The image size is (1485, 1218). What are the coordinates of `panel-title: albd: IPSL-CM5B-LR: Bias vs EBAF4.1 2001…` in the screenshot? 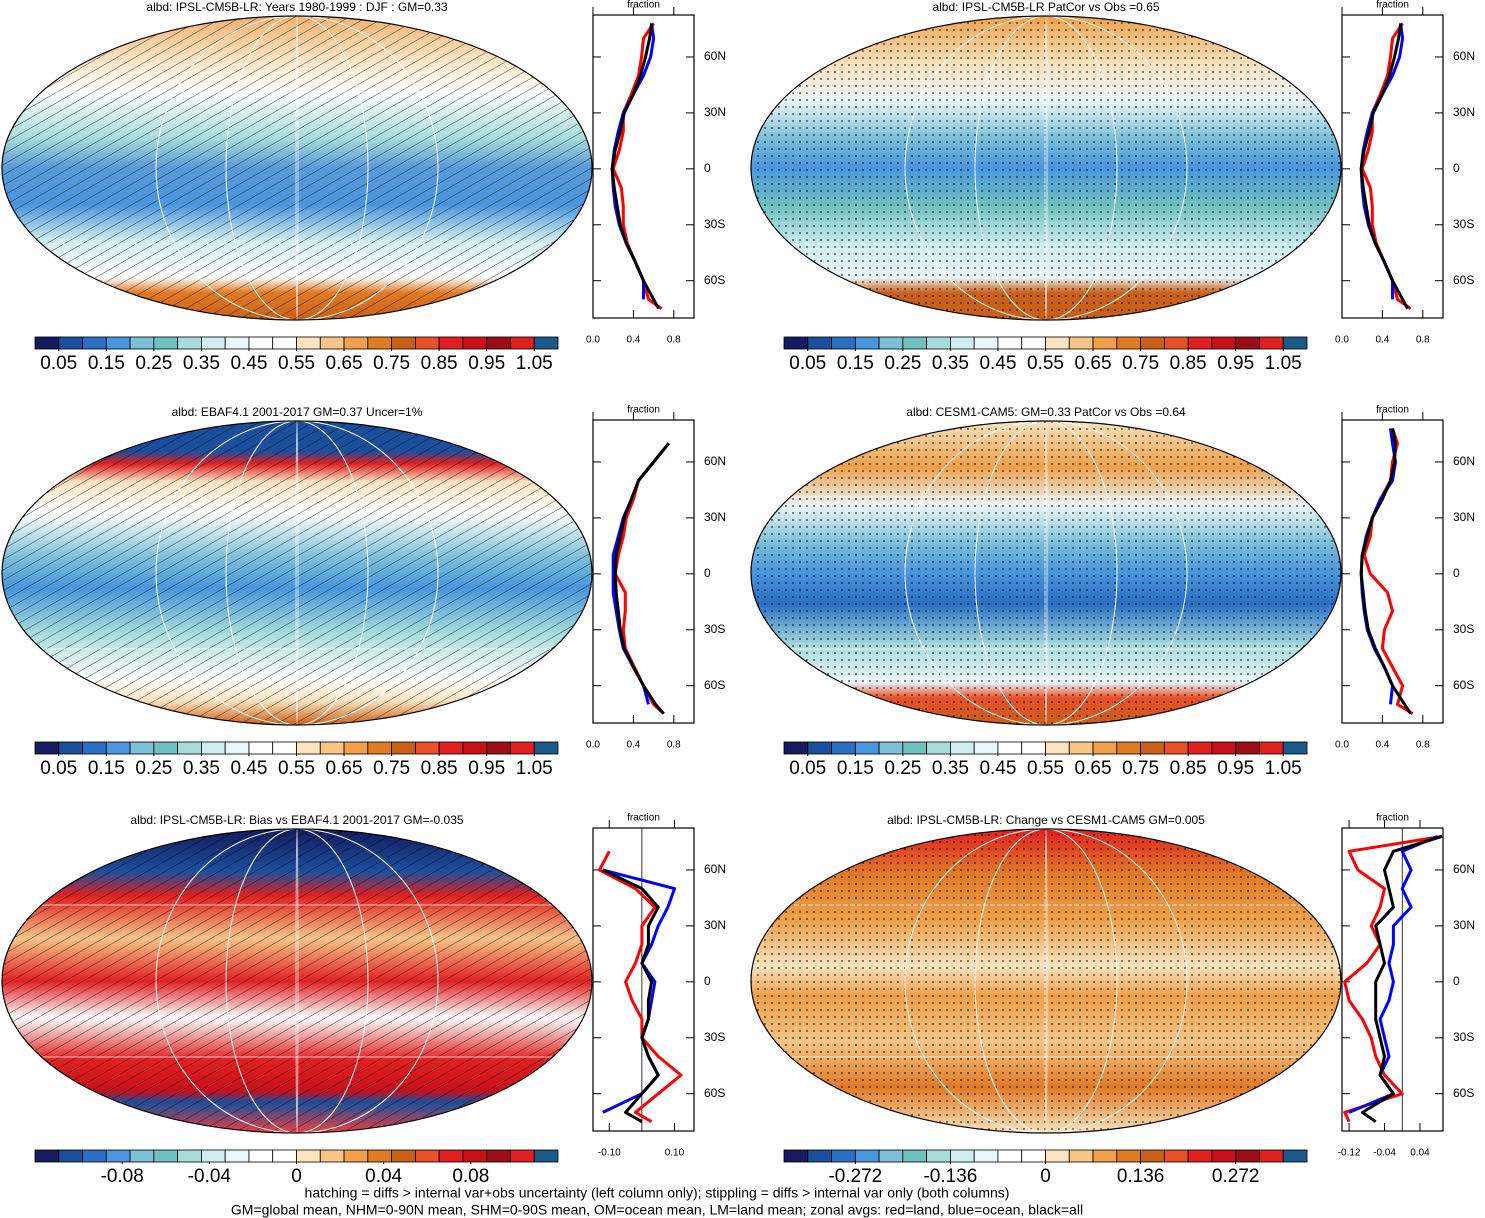 It's located at (296, 820).